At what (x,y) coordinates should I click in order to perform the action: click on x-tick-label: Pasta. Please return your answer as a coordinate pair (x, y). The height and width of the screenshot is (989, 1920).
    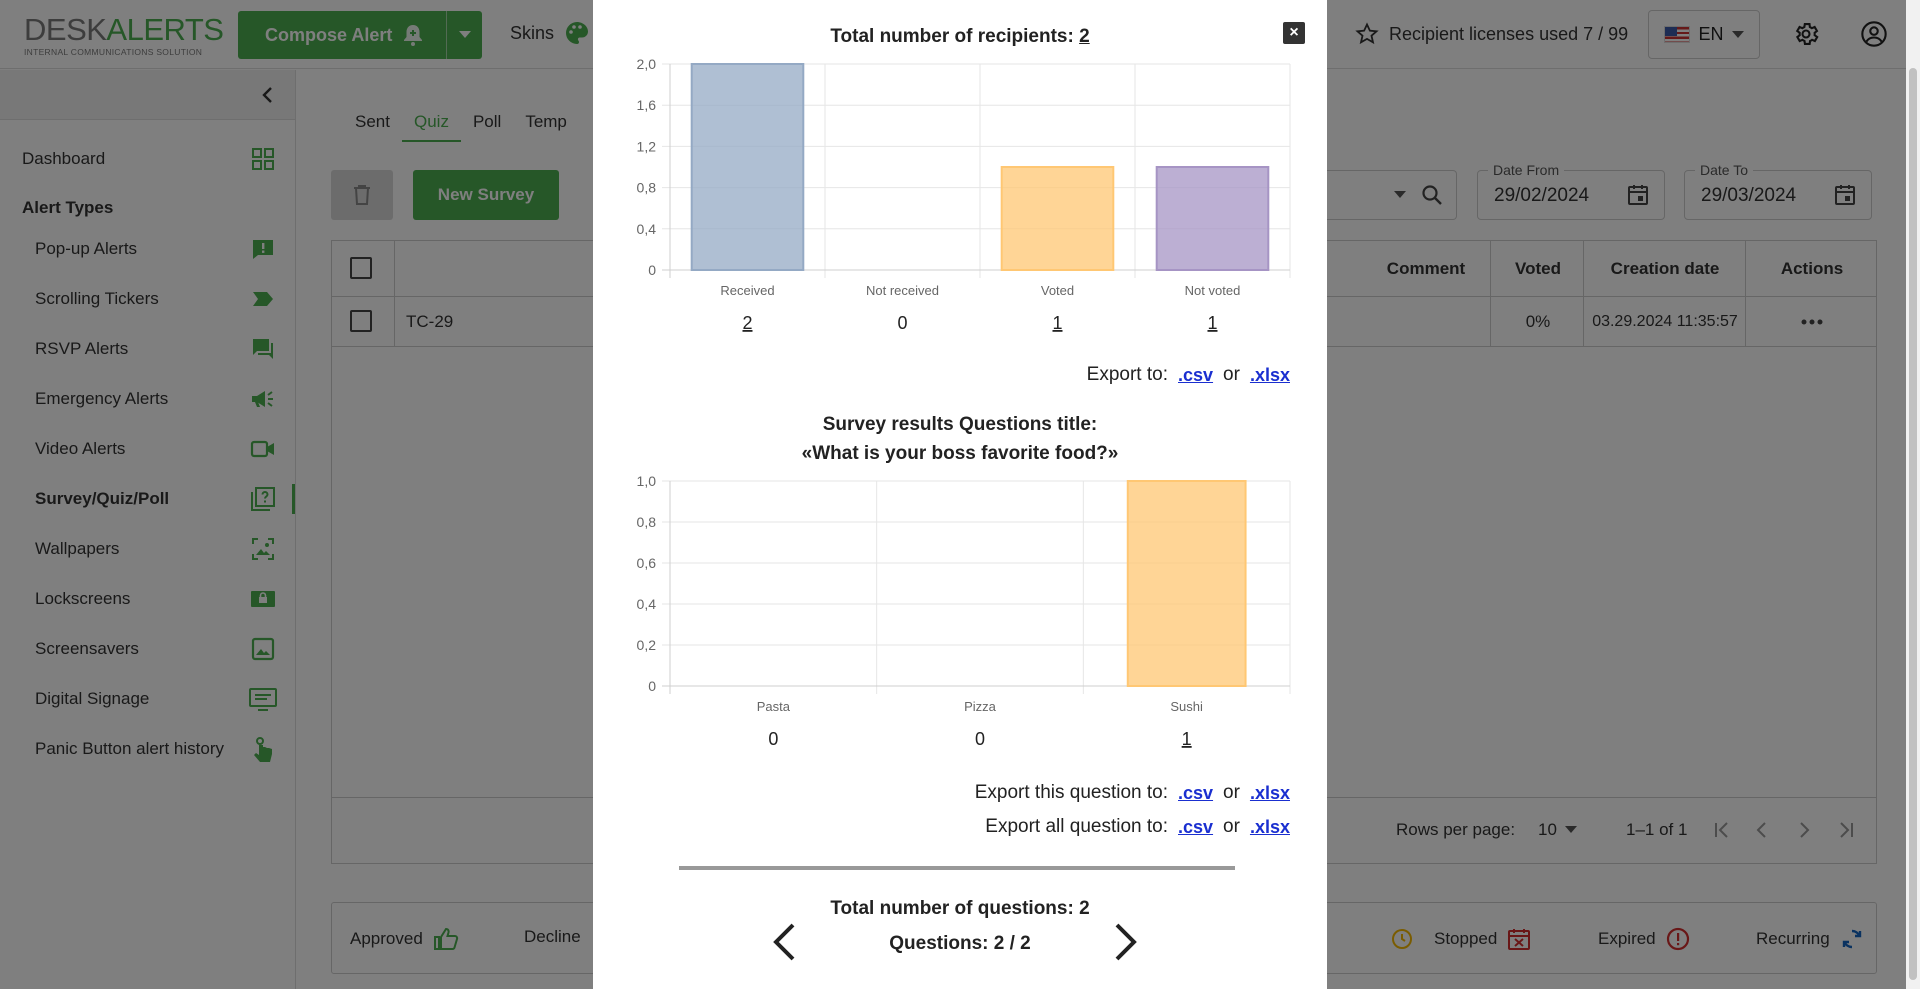
    Looking at the image, I should click on (774, 706).